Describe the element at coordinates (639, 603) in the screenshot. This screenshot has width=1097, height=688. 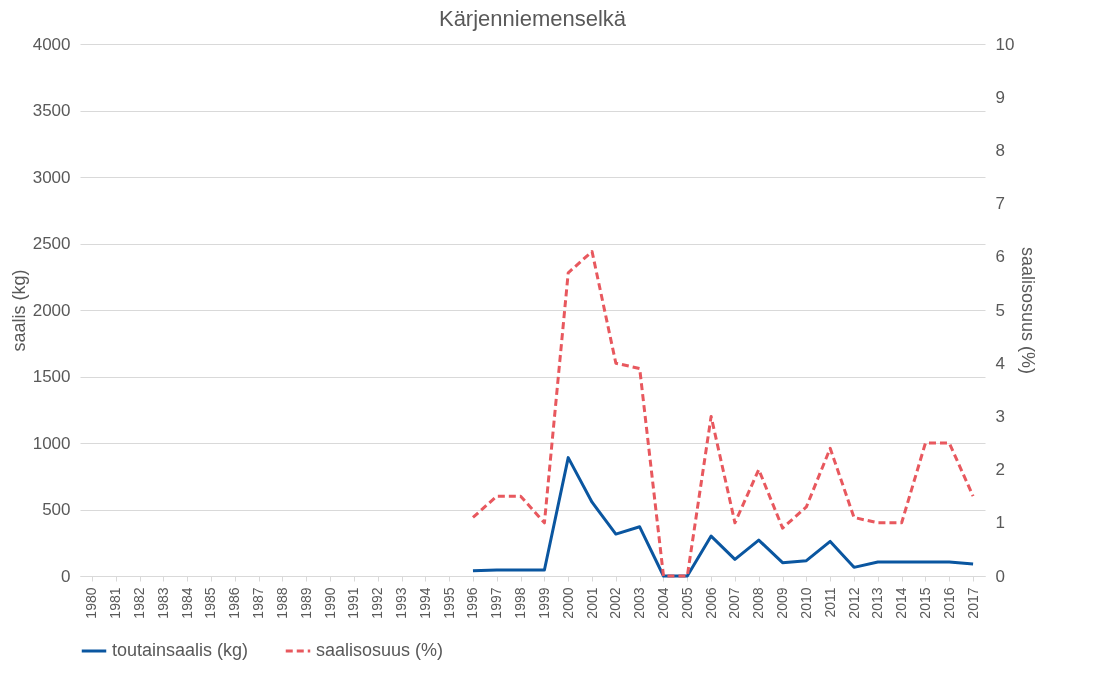
I see `x-tick-label: 2003` at that location.